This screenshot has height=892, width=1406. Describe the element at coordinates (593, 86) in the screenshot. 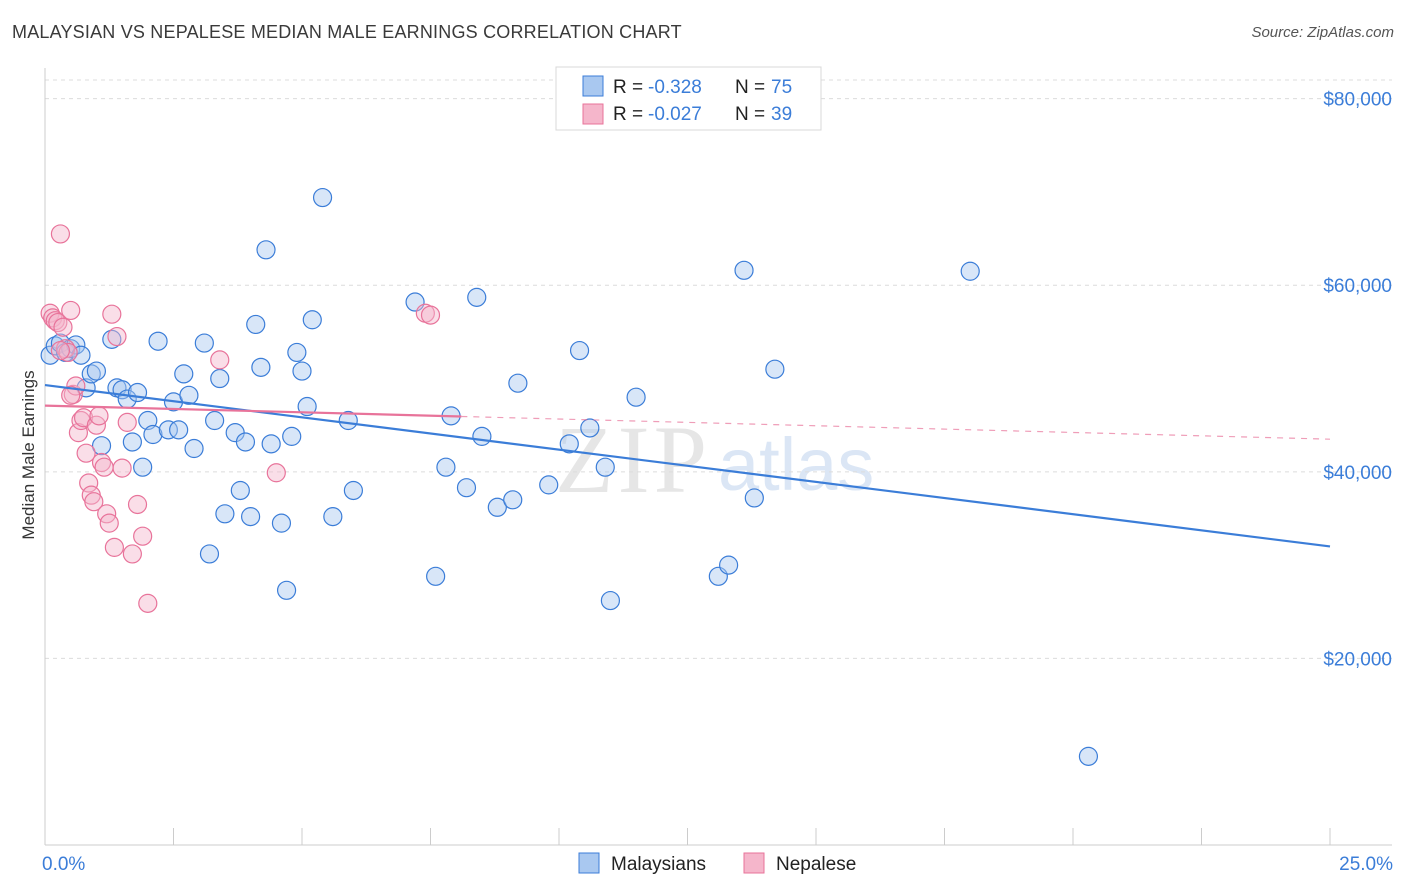

I see `legend-swatch-malaysians` at that location.